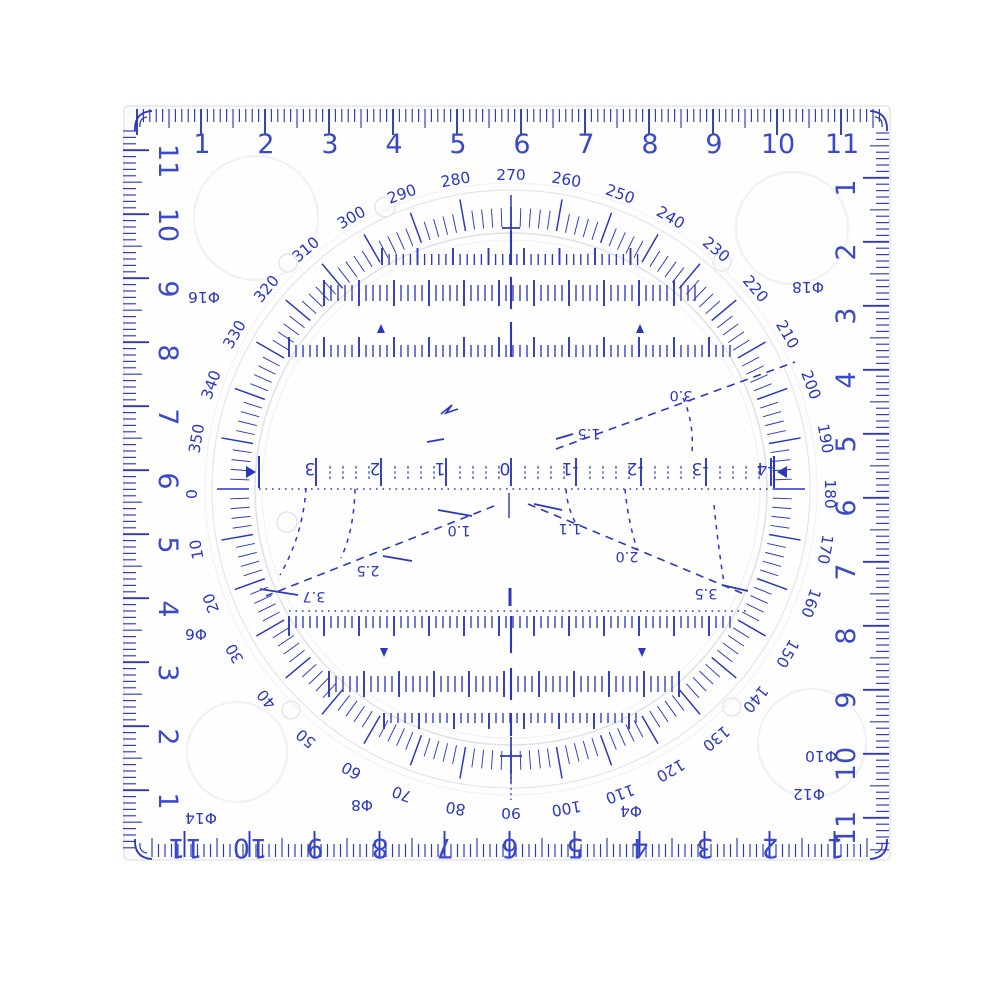 Image resolution: width=1002 pixels, height=1002 pixels. I want to click on center-ruler-number: 0, so click(505, 468).